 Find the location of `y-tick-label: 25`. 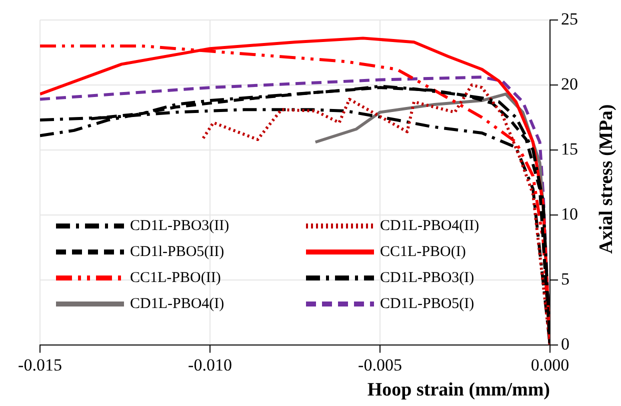

y-tick-label: 25 is located at coordinates (569, 18).